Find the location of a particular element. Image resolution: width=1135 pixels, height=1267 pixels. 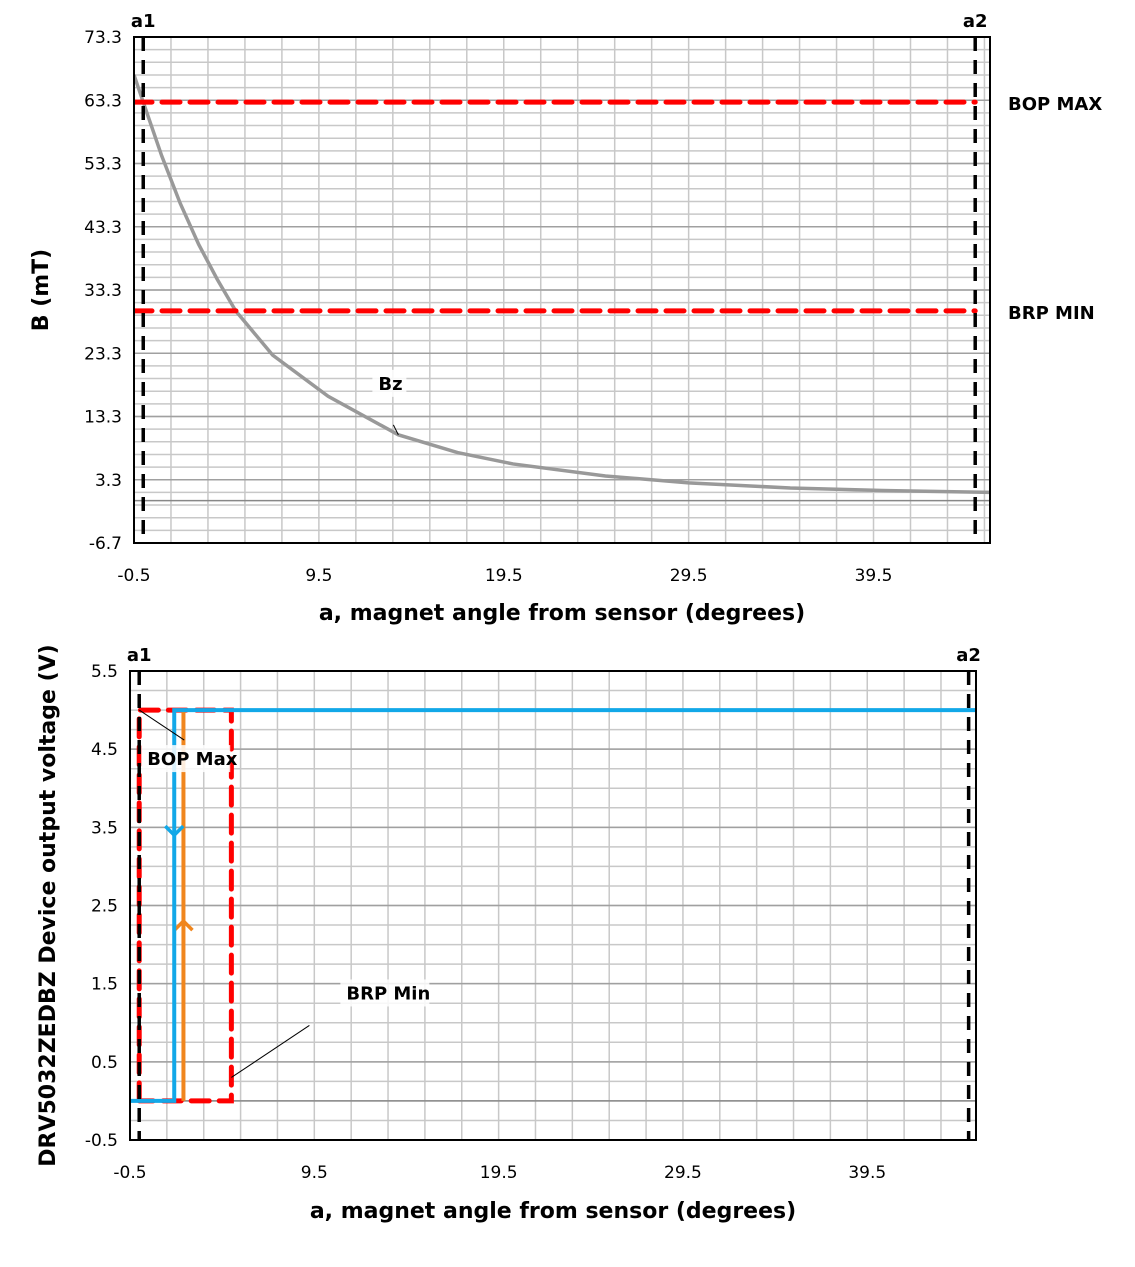

y-tick-label: 5.5 is located at coordinates (104, 672).